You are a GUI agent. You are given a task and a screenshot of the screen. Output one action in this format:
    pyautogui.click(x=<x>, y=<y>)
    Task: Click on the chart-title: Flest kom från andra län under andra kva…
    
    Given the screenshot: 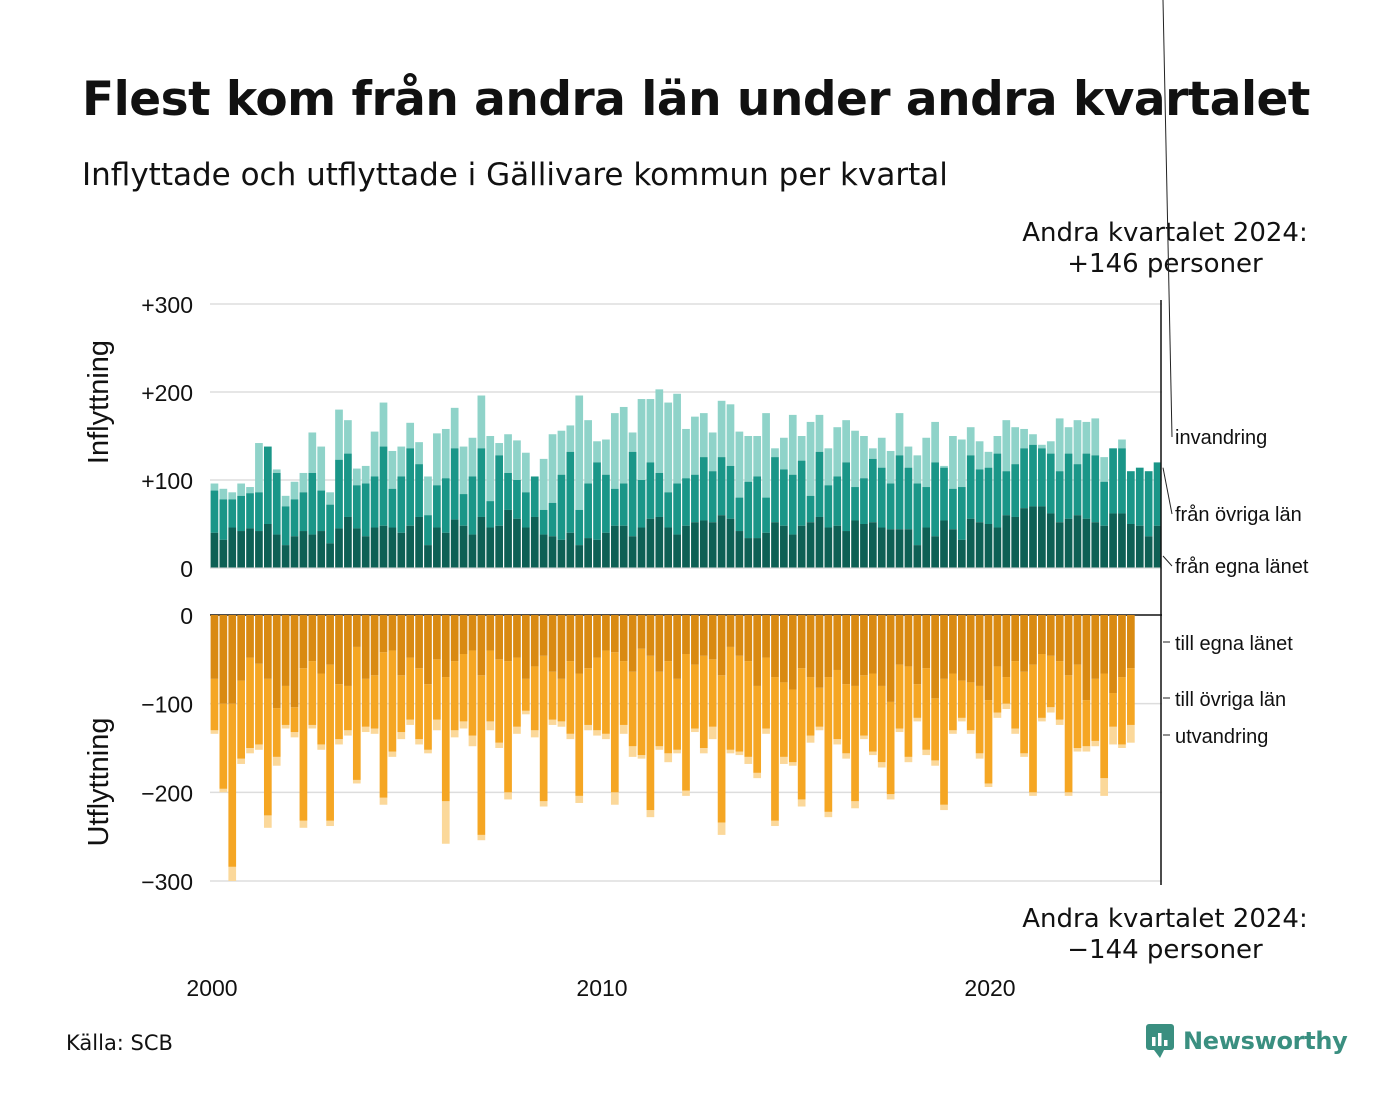 What is the action you would take?
    pyautogui.click(x=696, y=99)
    